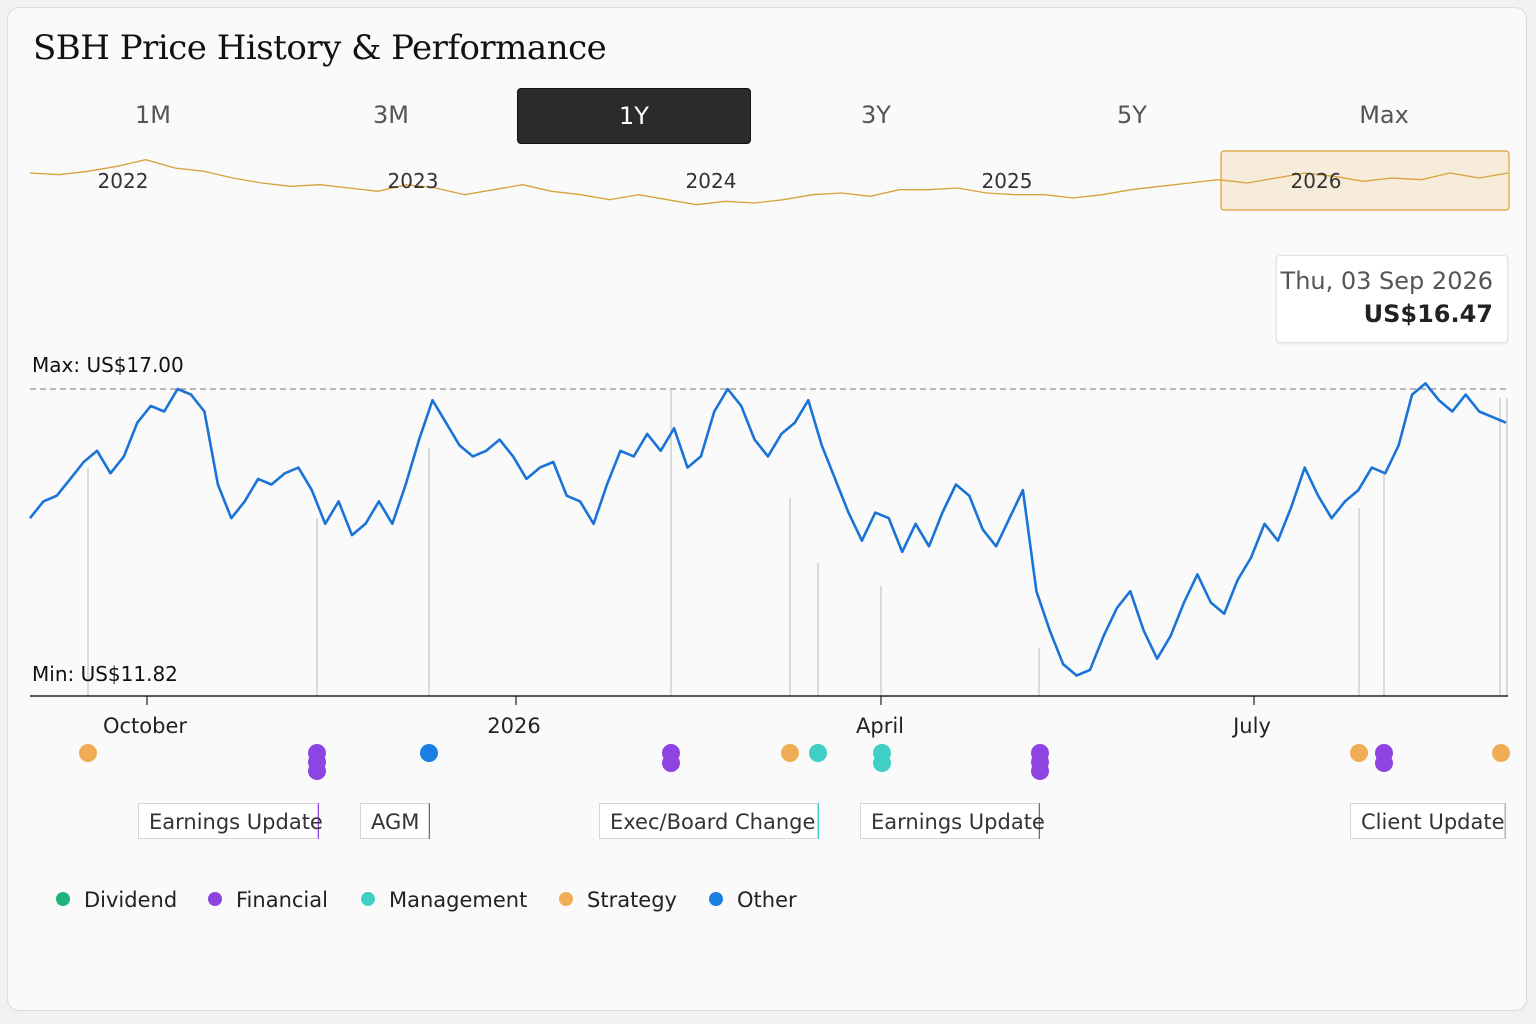 The height and width of the screenshot is (1024, 1536). Describe the element at coordinates (1427, 821) in the screenshot. I see `event-label-client-update: Client Update` at that location.